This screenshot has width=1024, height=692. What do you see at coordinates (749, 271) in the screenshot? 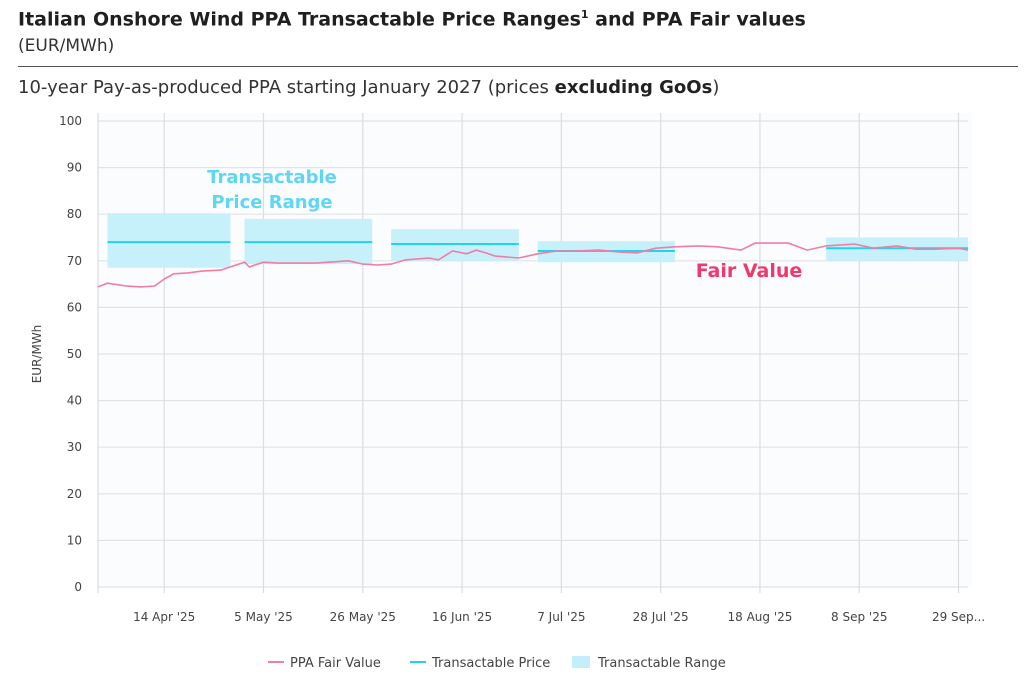
I see `annotation-fair-value: Fair Value` at bounding box center [749, 271].